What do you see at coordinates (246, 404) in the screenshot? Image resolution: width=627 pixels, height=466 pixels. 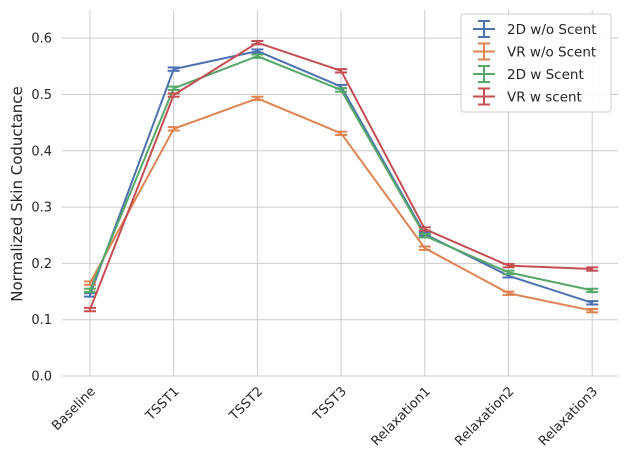 I see `x-tick-label: TSST2` at bounding box center [246, 404].